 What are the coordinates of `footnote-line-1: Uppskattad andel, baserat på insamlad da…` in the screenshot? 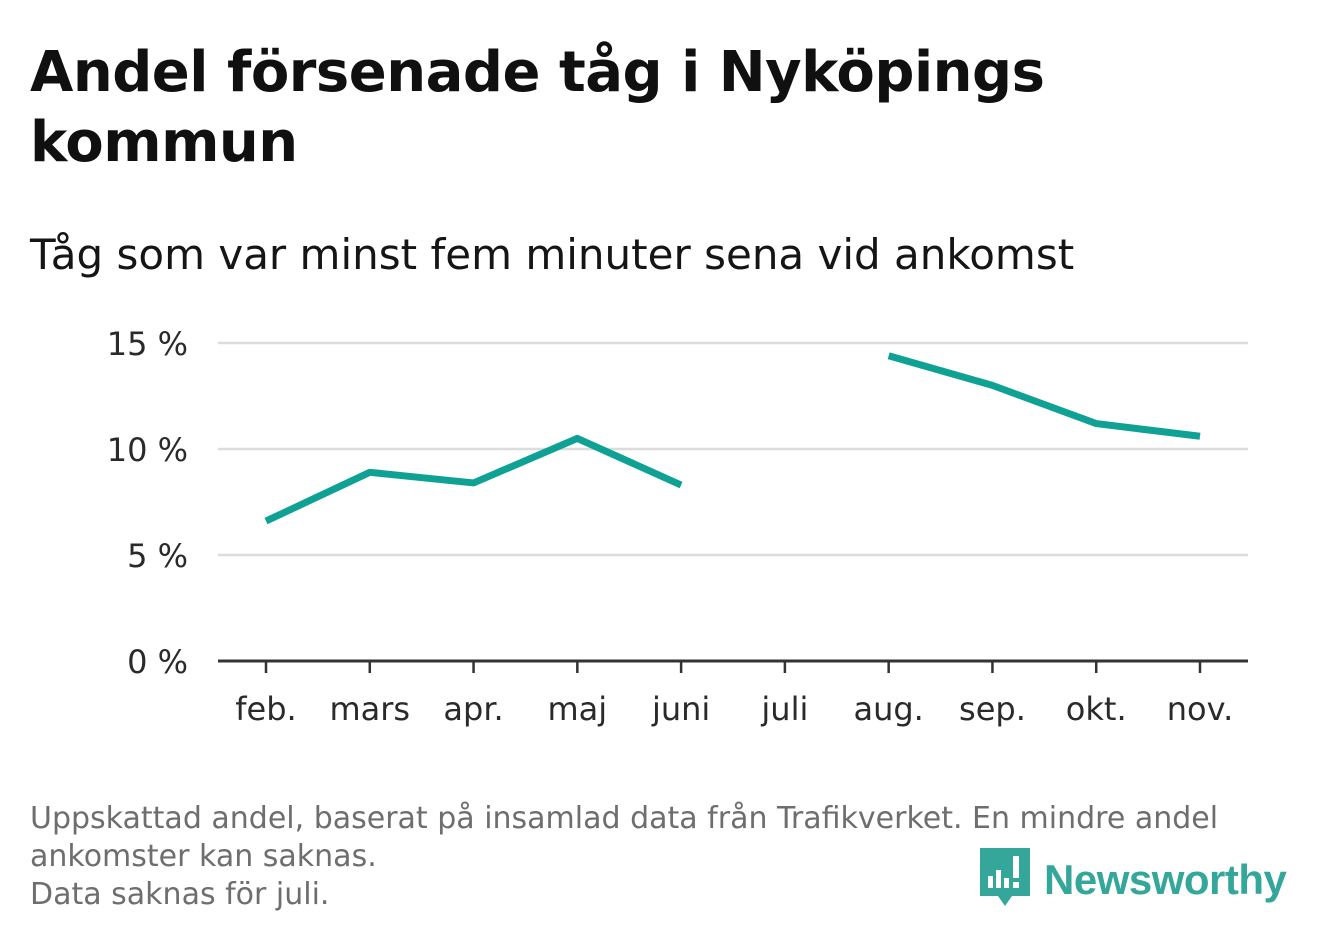 It's located at (624, 837).